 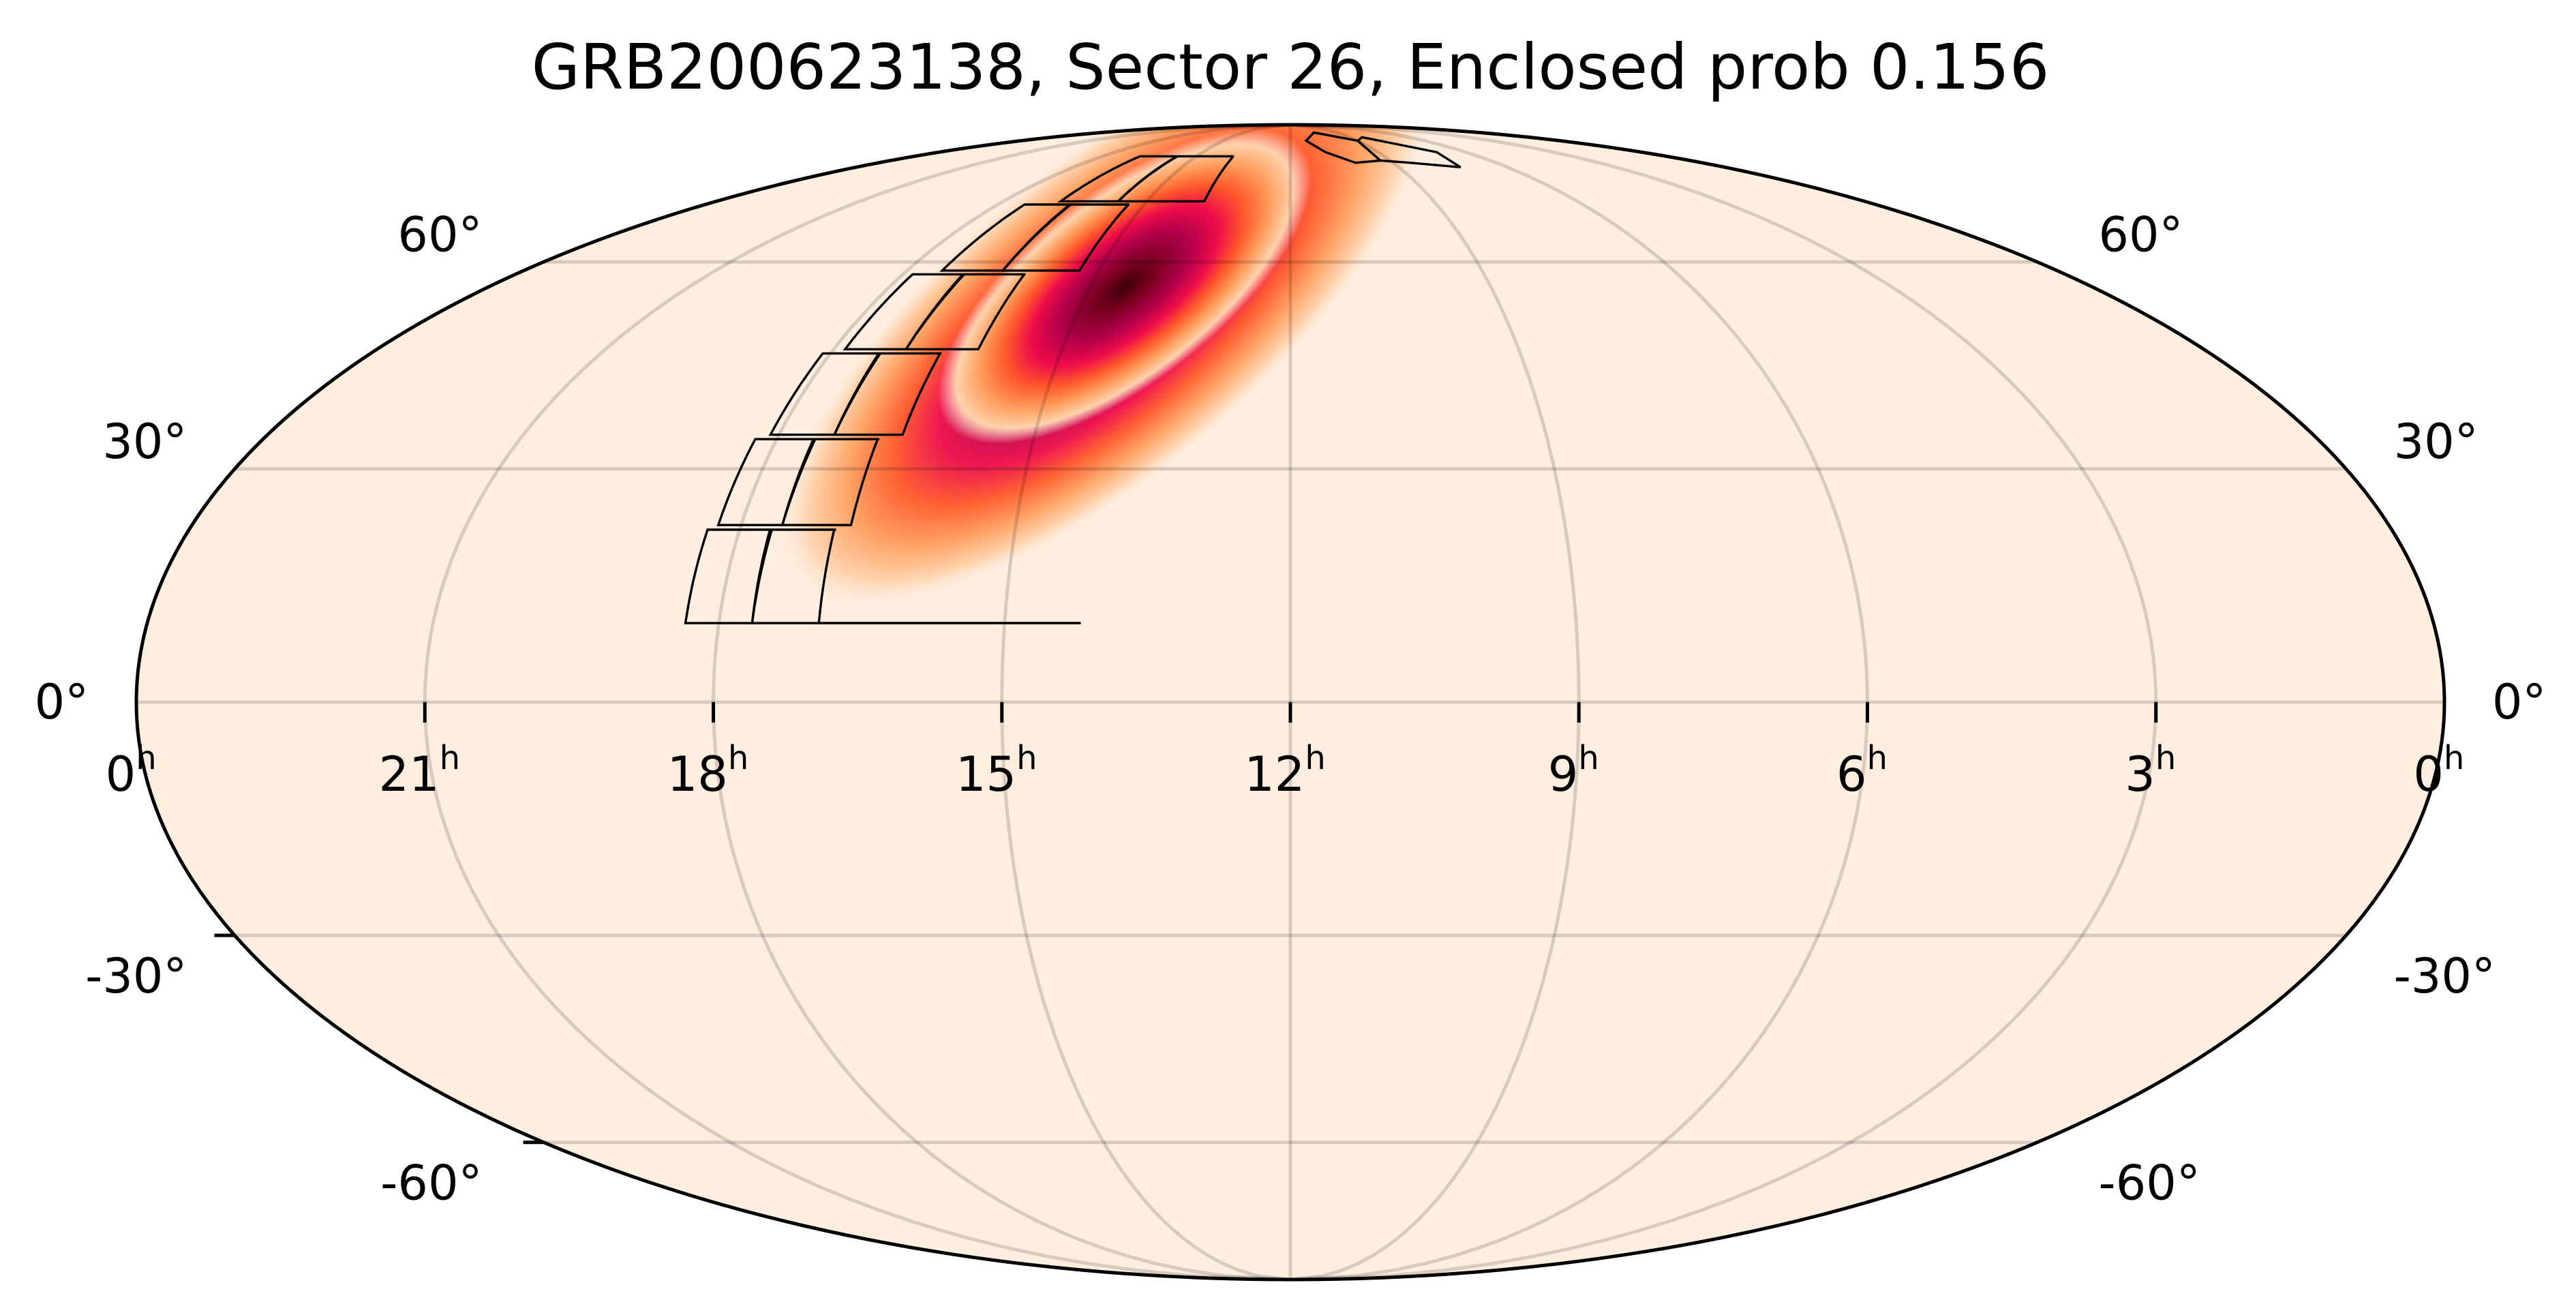 I want to click on dec-tick-label-left: -30°, so click(x=136, y=976).